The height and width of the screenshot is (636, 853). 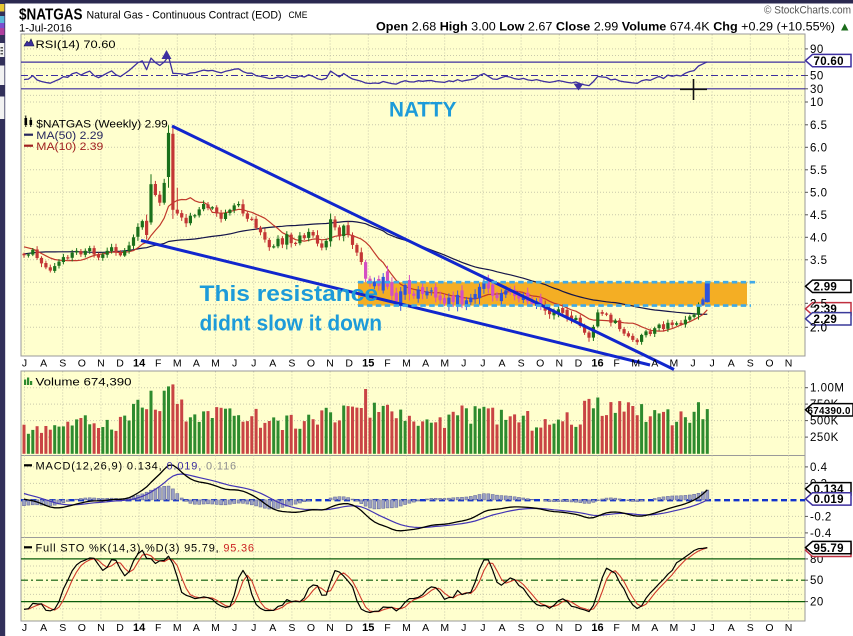 What do you see at coordinates (819, 238) in the screenshot?
I see `svg-text: 4.0` at bounding box center [819, 238].